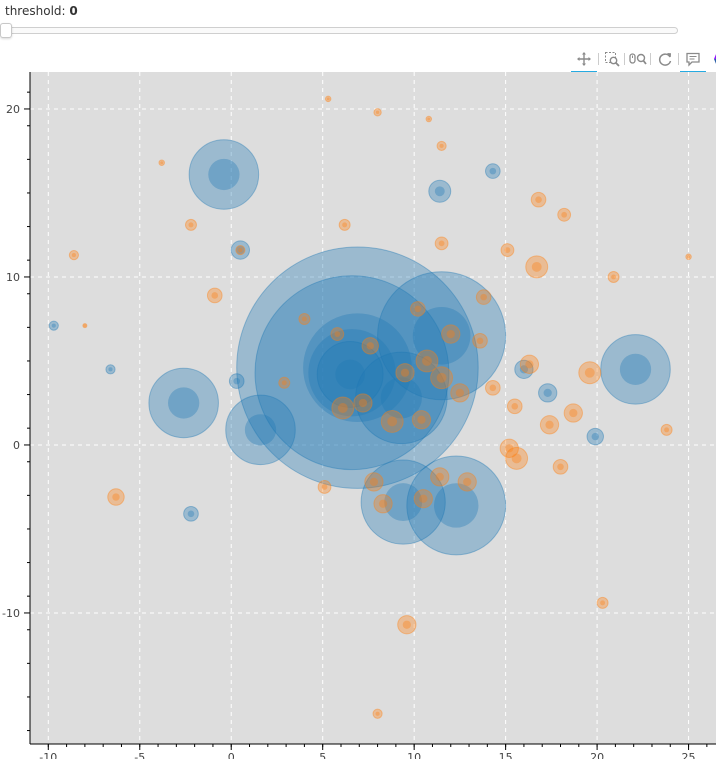 This screenshot has width=716, height=759. What do you see at coordinates (16, 445) in the screenshot?
I see `y-tick-label: 0` at bounding box center [16, 445].